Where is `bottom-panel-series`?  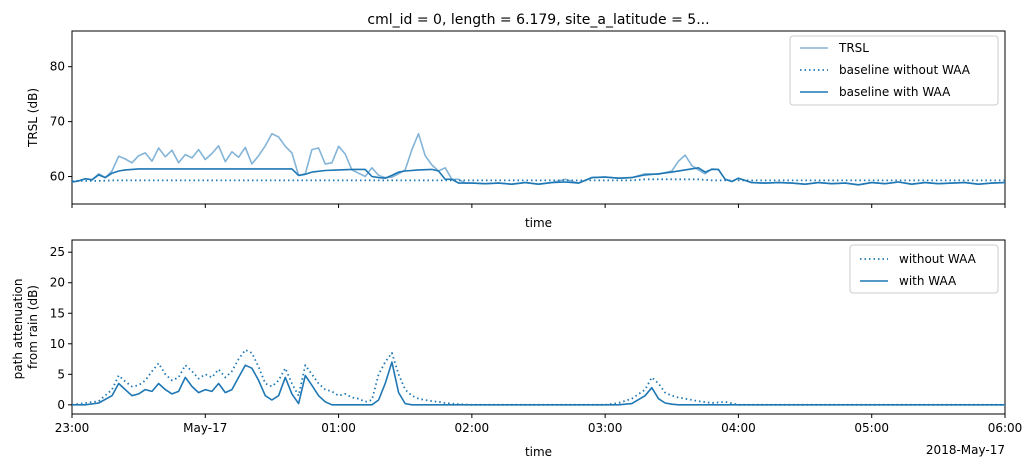 bottom-panel-series is located at coordinates (538, 377).